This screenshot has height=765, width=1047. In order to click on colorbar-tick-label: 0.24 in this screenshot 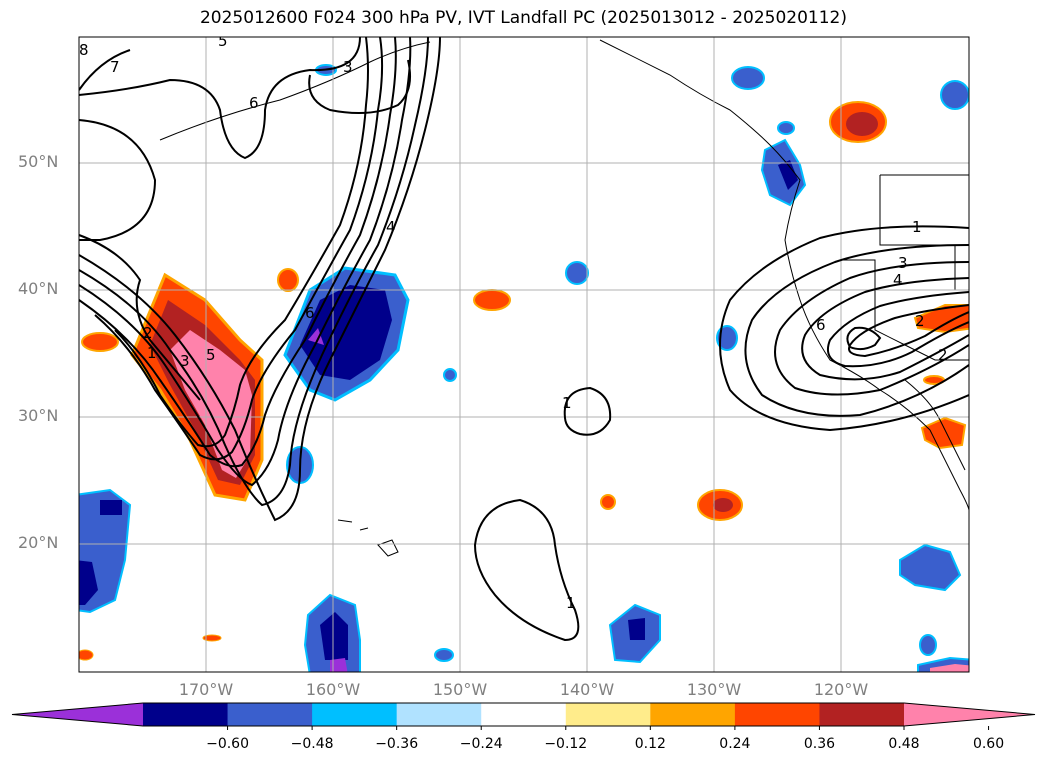, I will do `click(735, 744)`.